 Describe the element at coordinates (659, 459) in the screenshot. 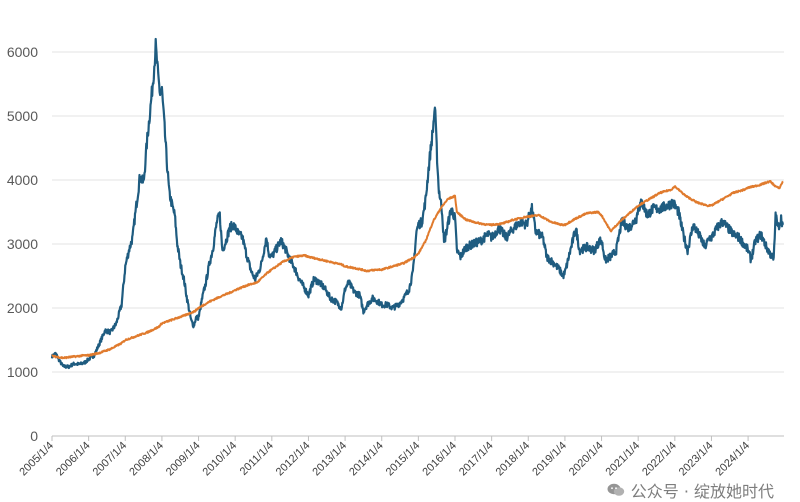

I see `x-tick-label: 2022/1/4` at that location.